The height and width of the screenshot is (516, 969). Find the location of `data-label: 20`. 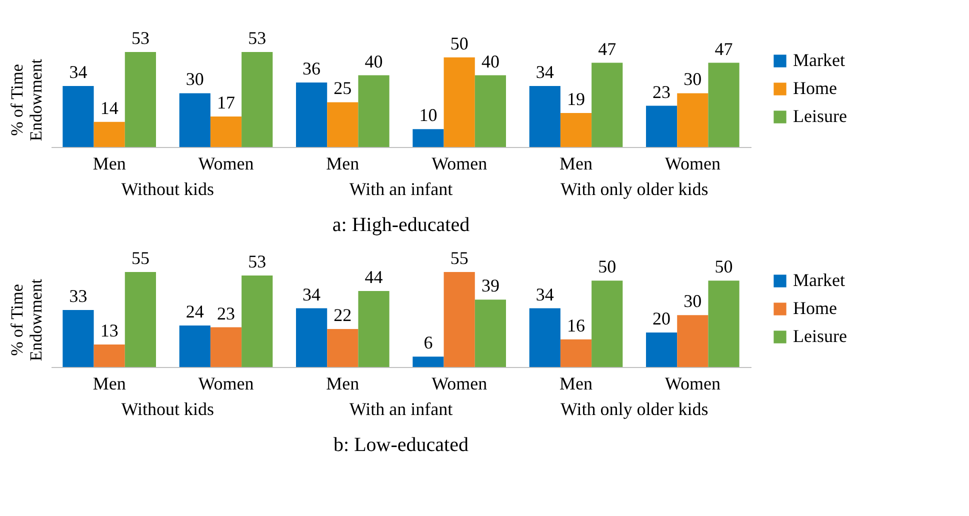

data-label: 20 is located at coordinates (661, 318).